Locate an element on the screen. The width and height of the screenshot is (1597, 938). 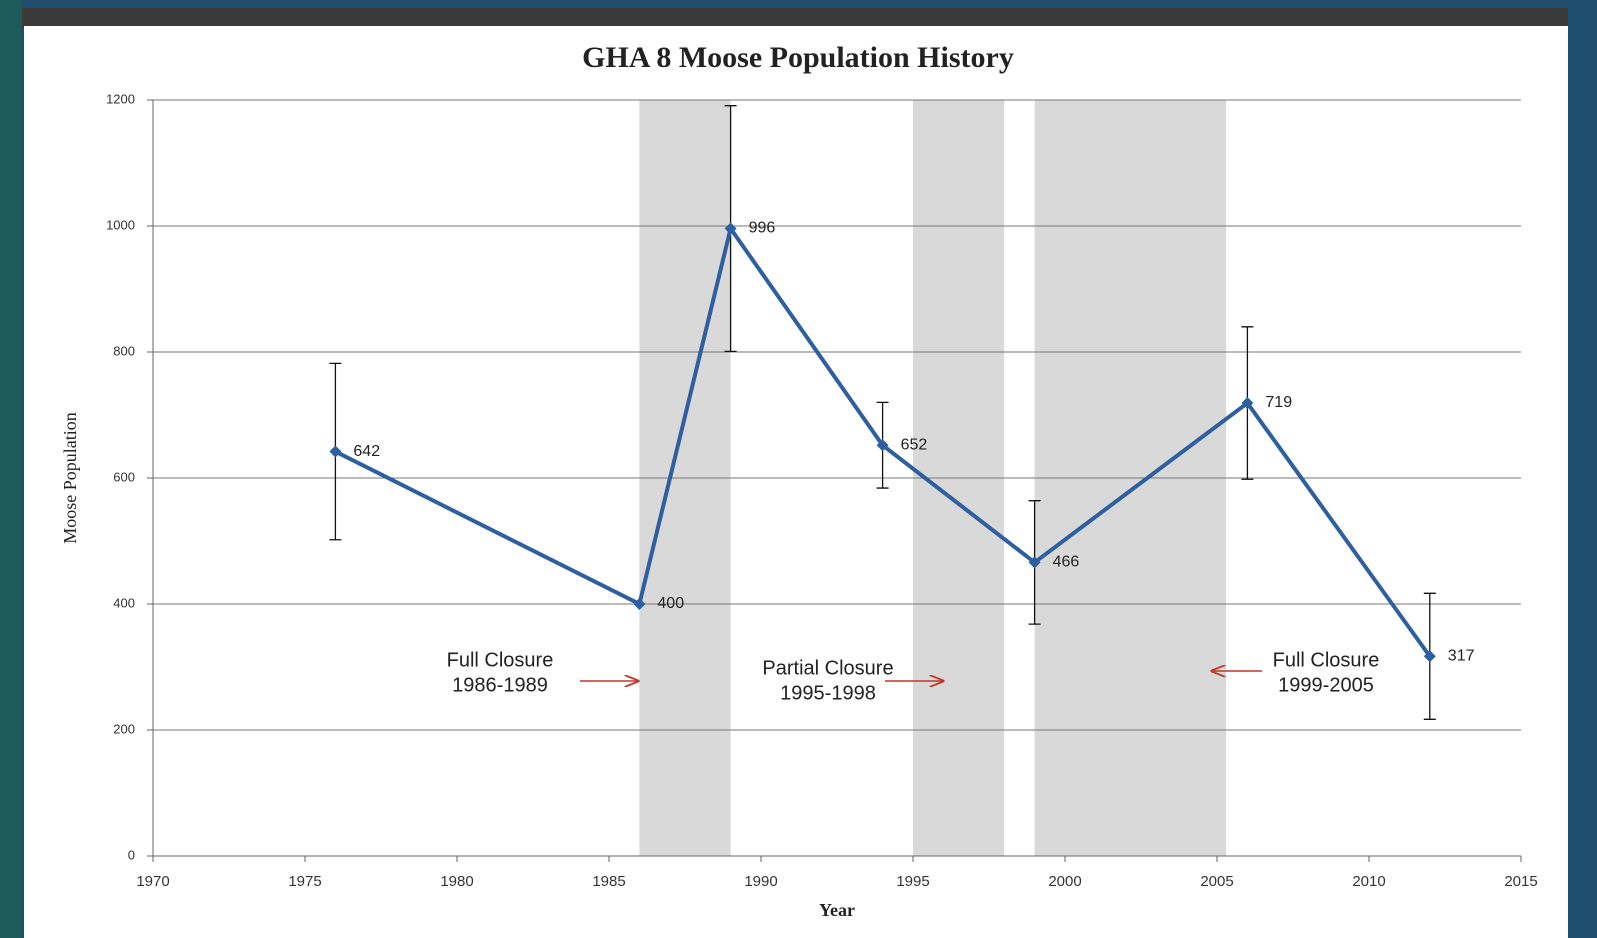
x-tick-label: 1980 is located at coordinates (456, 881).